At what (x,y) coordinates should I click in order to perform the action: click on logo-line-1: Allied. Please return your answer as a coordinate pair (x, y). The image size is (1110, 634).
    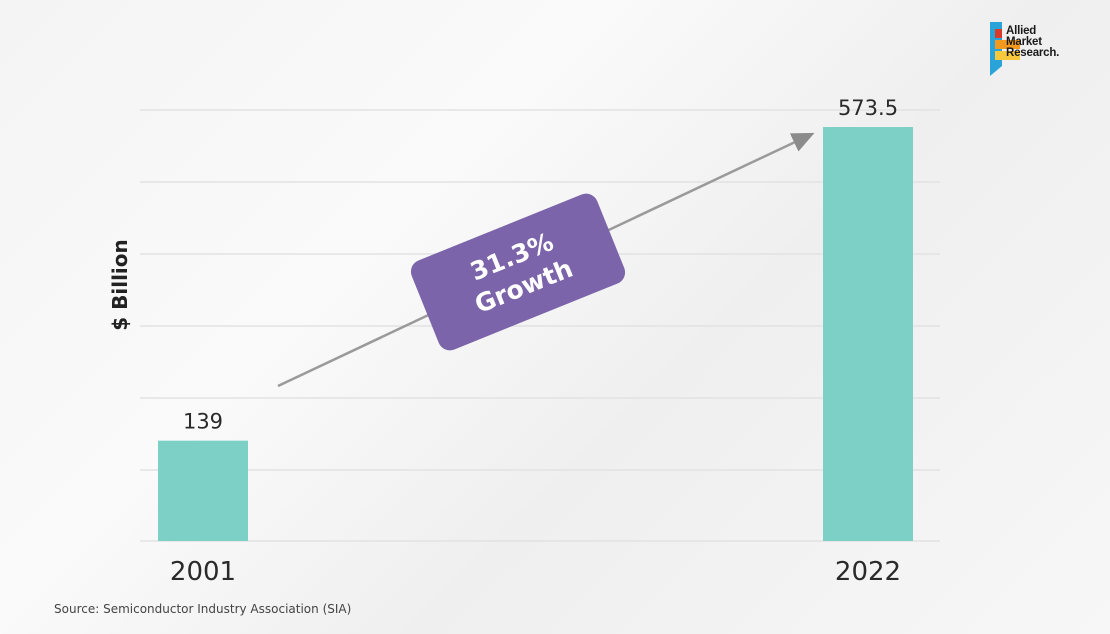
    Looking at the image, I should click on (1021, 31).